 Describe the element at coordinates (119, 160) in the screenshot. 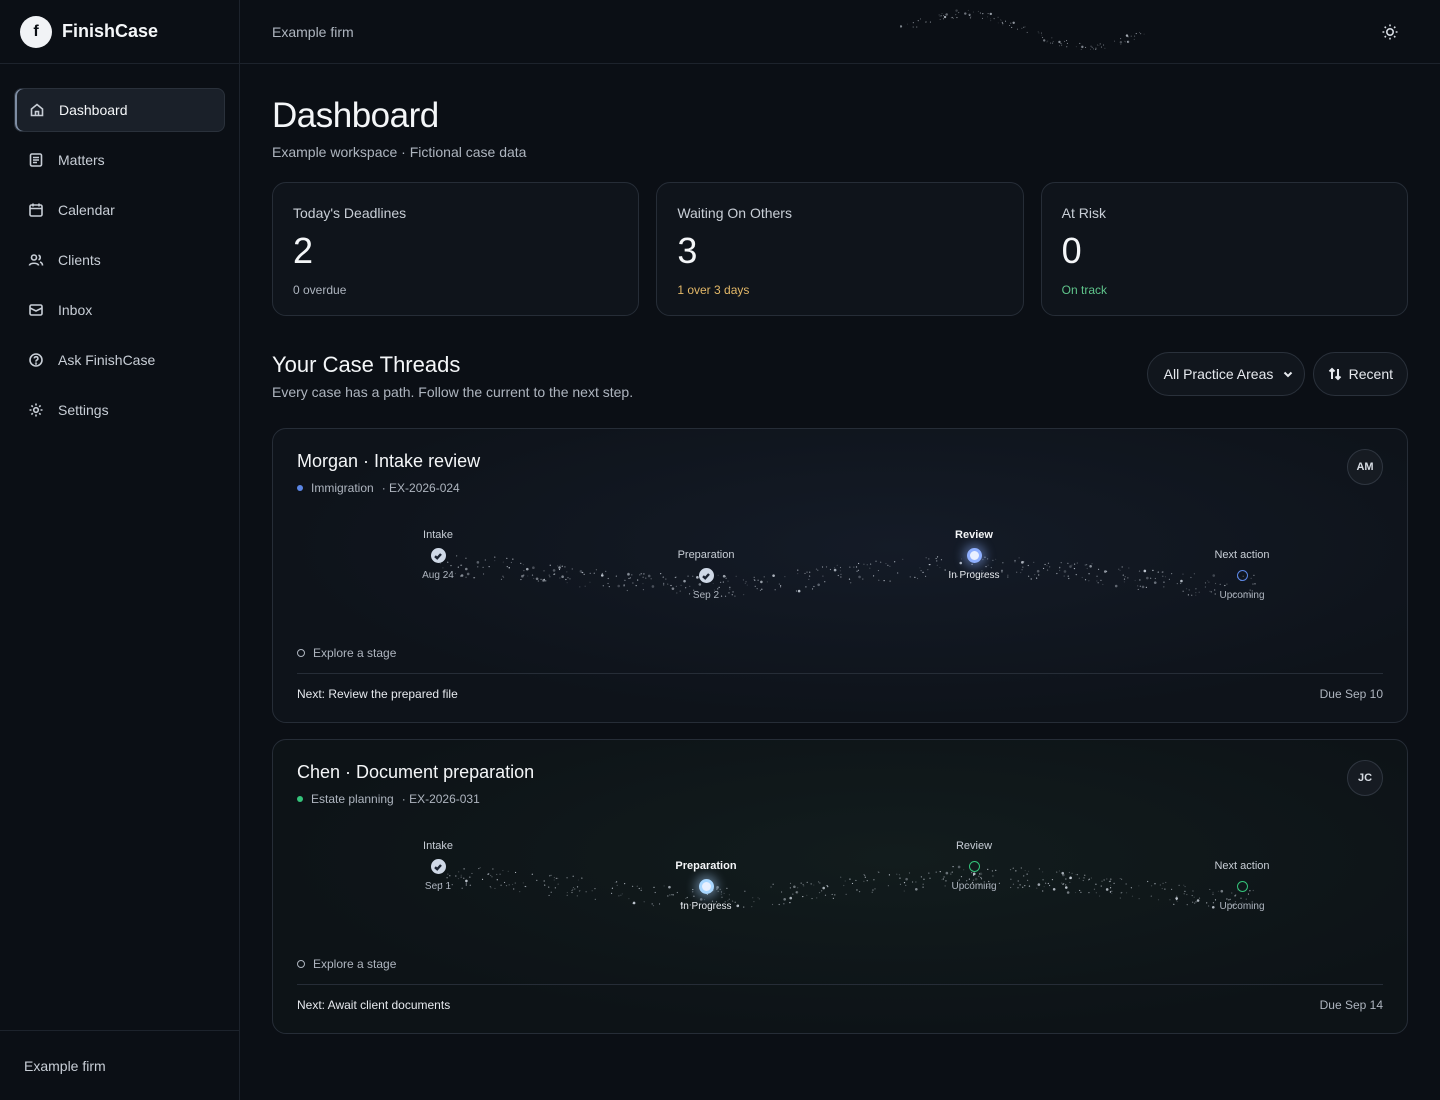

I see `sidebar-item-matters: Matters` at that location.